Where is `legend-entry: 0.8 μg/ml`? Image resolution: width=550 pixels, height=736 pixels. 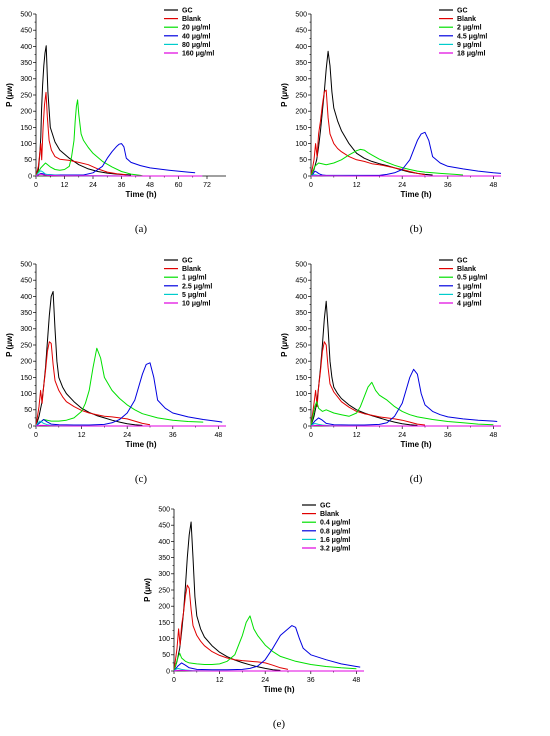 legend-entry: 0.8 μg/ml is located at coordinates (335, 531).